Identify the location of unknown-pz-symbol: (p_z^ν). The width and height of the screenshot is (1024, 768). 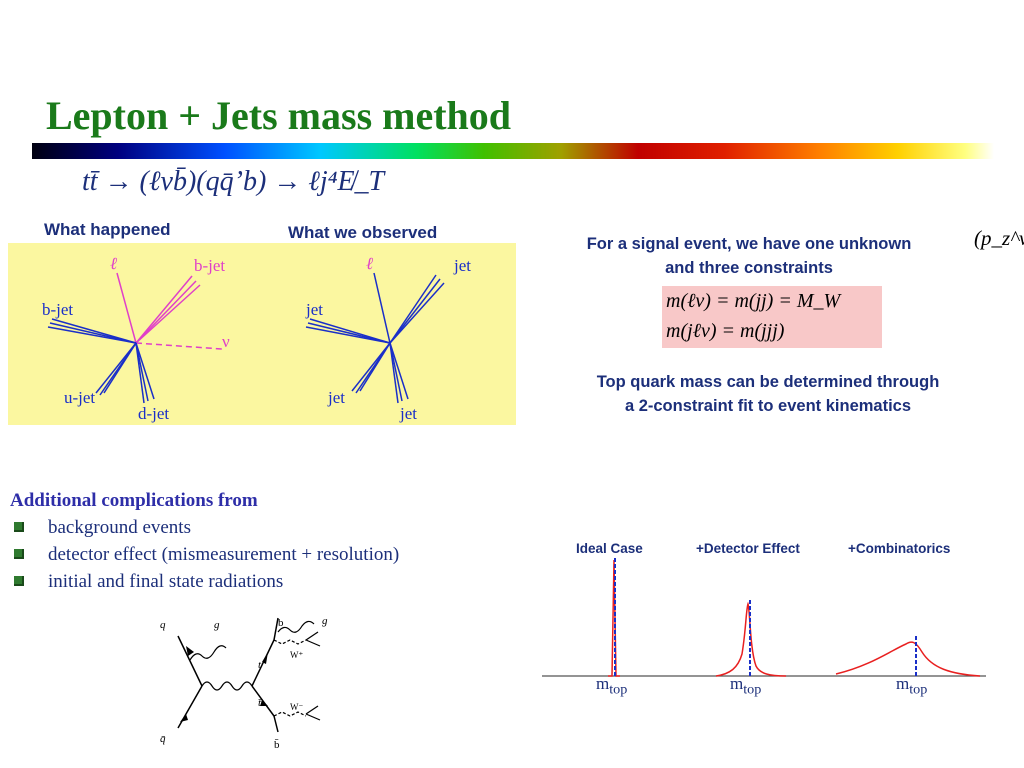
(999, 238).